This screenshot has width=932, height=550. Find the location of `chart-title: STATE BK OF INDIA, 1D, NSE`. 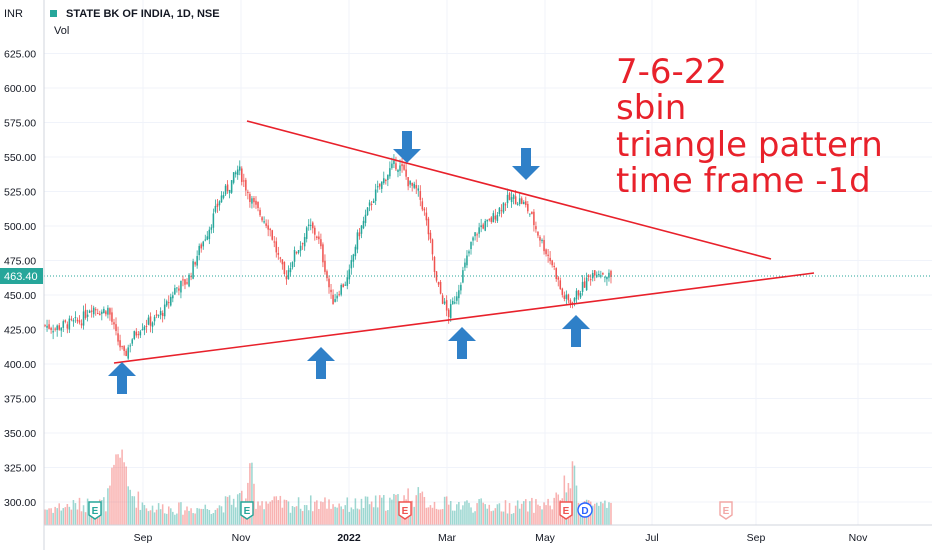

chart-title: STATE BK OF INDIA, 1D, NSE is located at coordinates (143, 14).